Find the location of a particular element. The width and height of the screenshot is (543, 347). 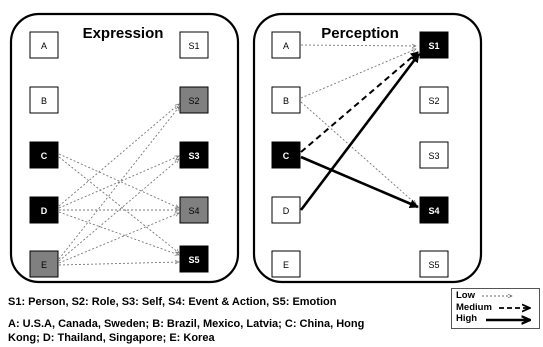

per-node-s5-label: S5 is located at coordinates (433, 265).